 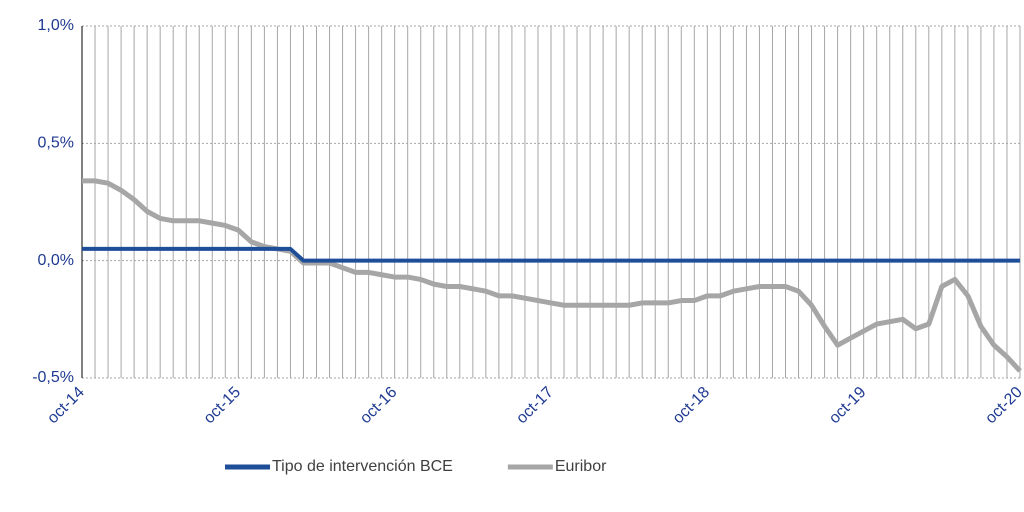 I want to click on y-tick-label: 1,0%, so click(x=56, y=25).